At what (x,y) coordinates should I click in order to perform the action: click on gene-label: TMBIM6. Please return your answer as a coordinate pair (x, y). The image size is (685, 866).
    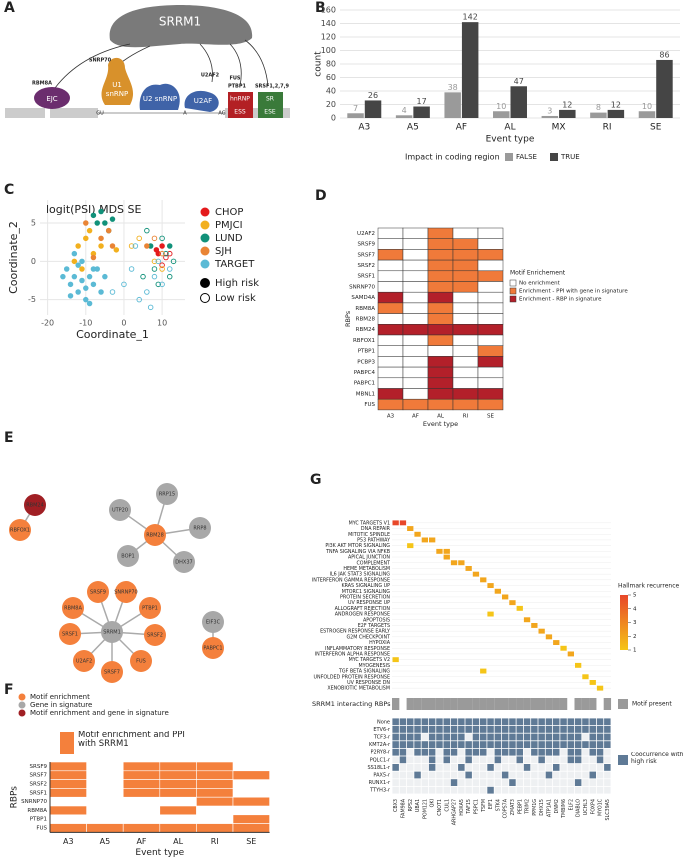
    Looking at the image, I should click on (564, 809).